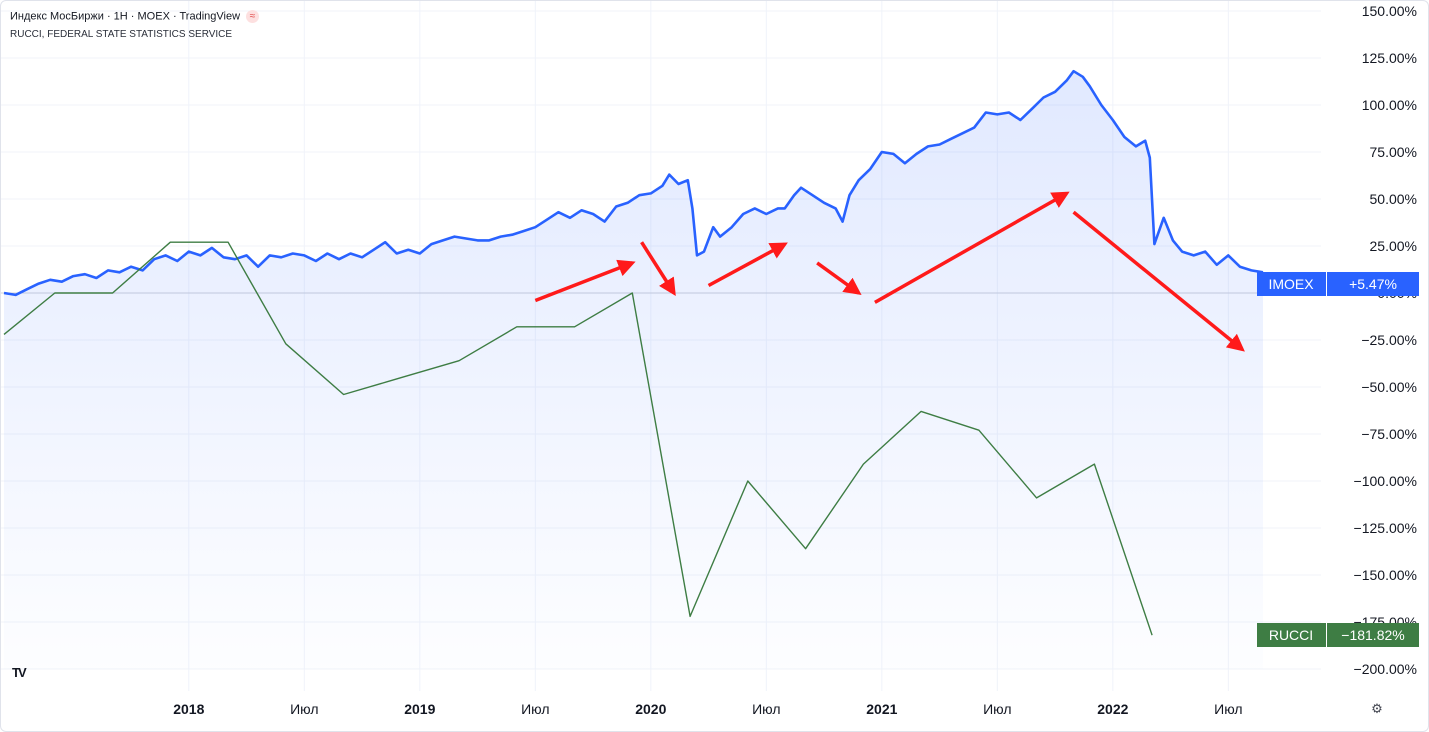 Image resolution: width=1429 pixels, height=732 pixels. What do you see at coordinates (253, 16) in the screenshot?
I see `compare-icon: ≈` at bounding box center [253, 16].